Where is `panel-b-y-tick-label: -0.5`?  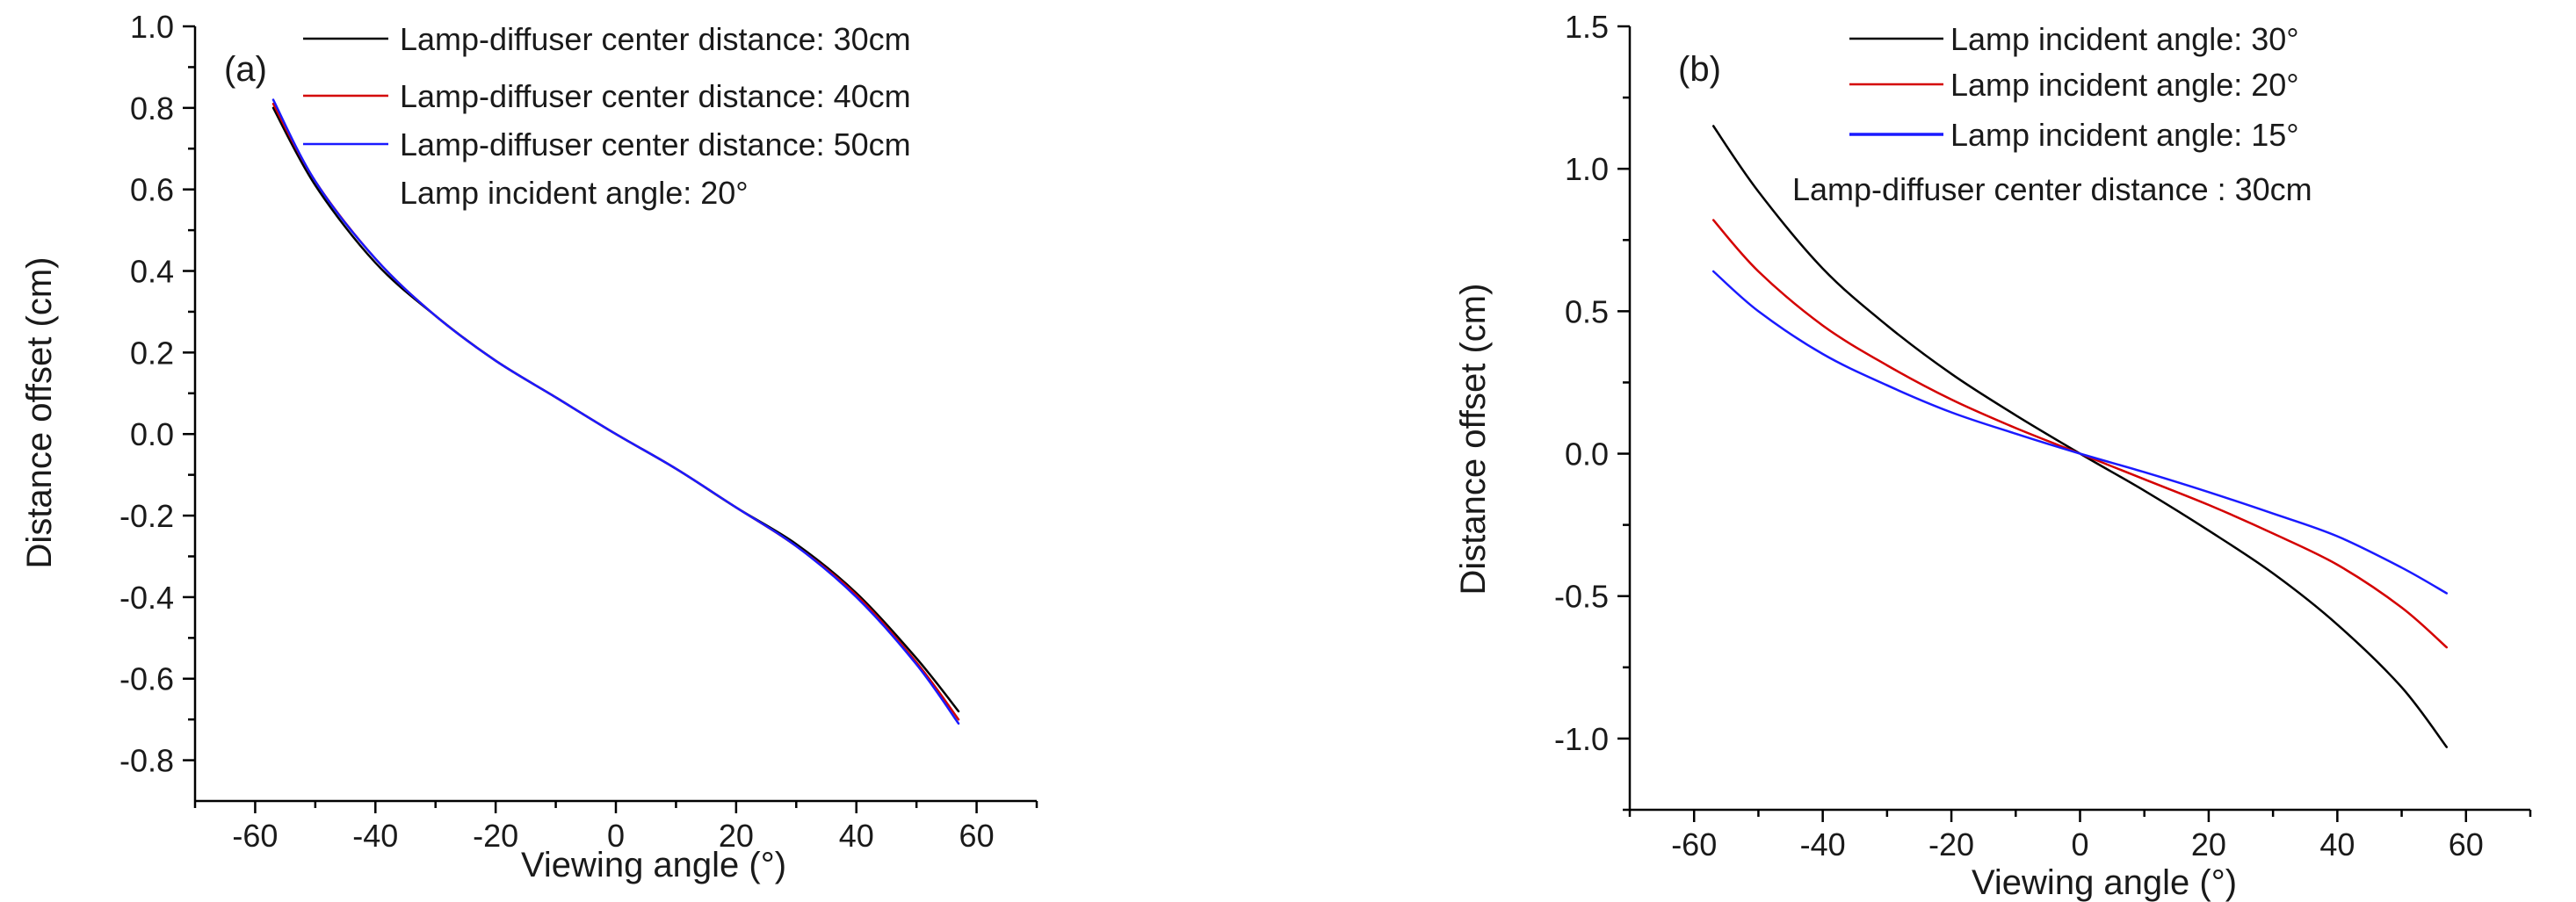 panel-b-y-tick-label: -0.5 is located at coordinates (1581, 597).